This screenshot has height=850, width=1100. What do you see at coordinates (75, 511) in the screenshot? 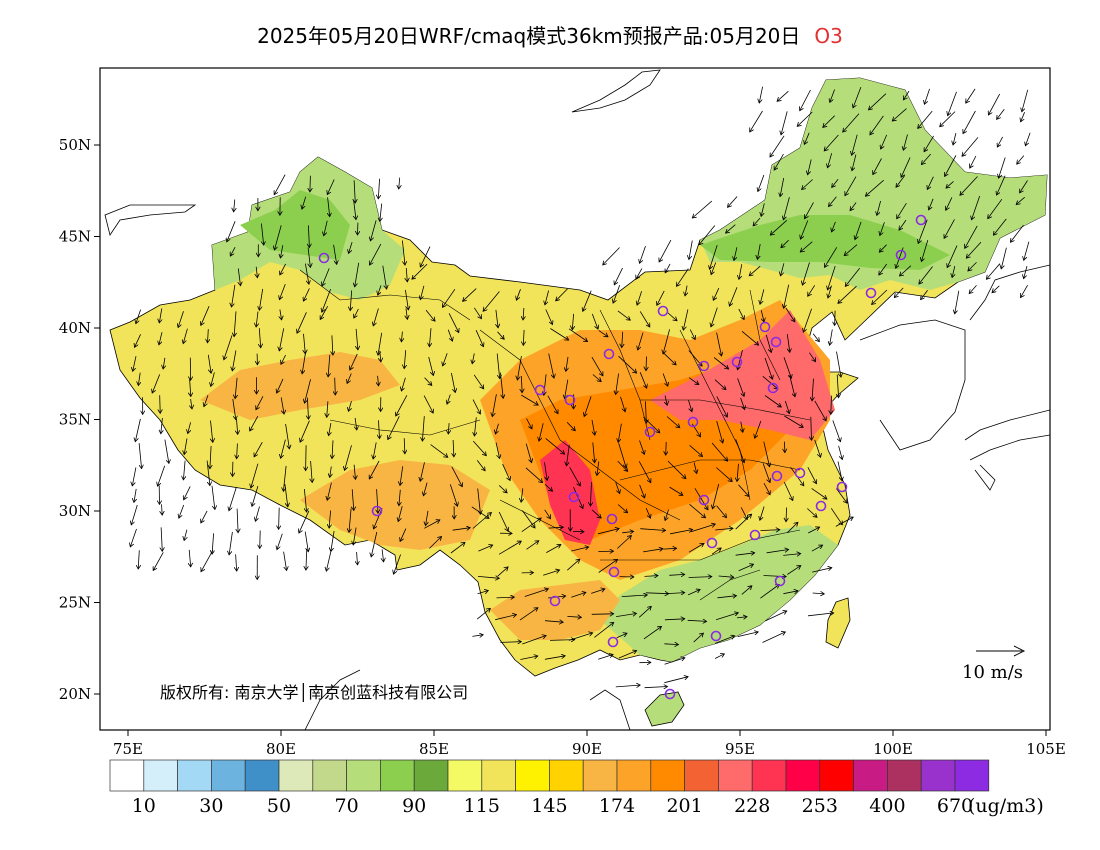
I see `lat-tick-label: 30N` at bounding box center [75, 511].